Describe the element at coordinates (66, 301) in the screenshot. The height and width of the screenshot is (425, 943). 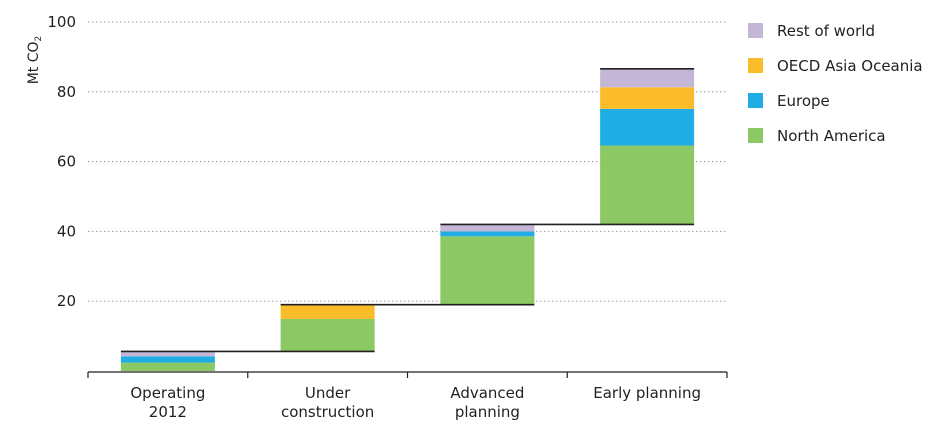
I see `y-tick-label: 20` at that location.